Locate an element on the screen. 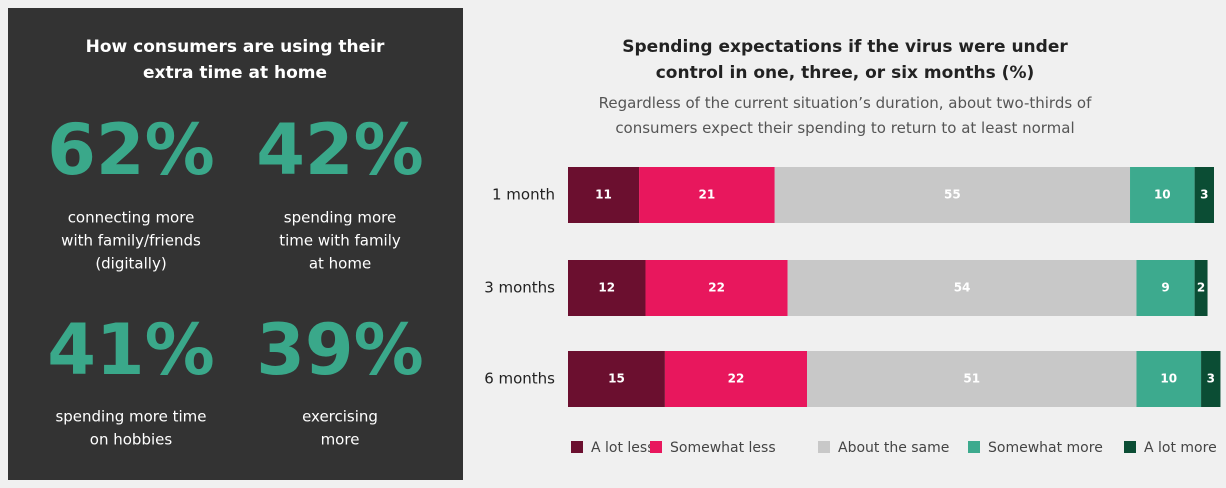  legend-label: Somewhat less is located at coordinates (723, 448).